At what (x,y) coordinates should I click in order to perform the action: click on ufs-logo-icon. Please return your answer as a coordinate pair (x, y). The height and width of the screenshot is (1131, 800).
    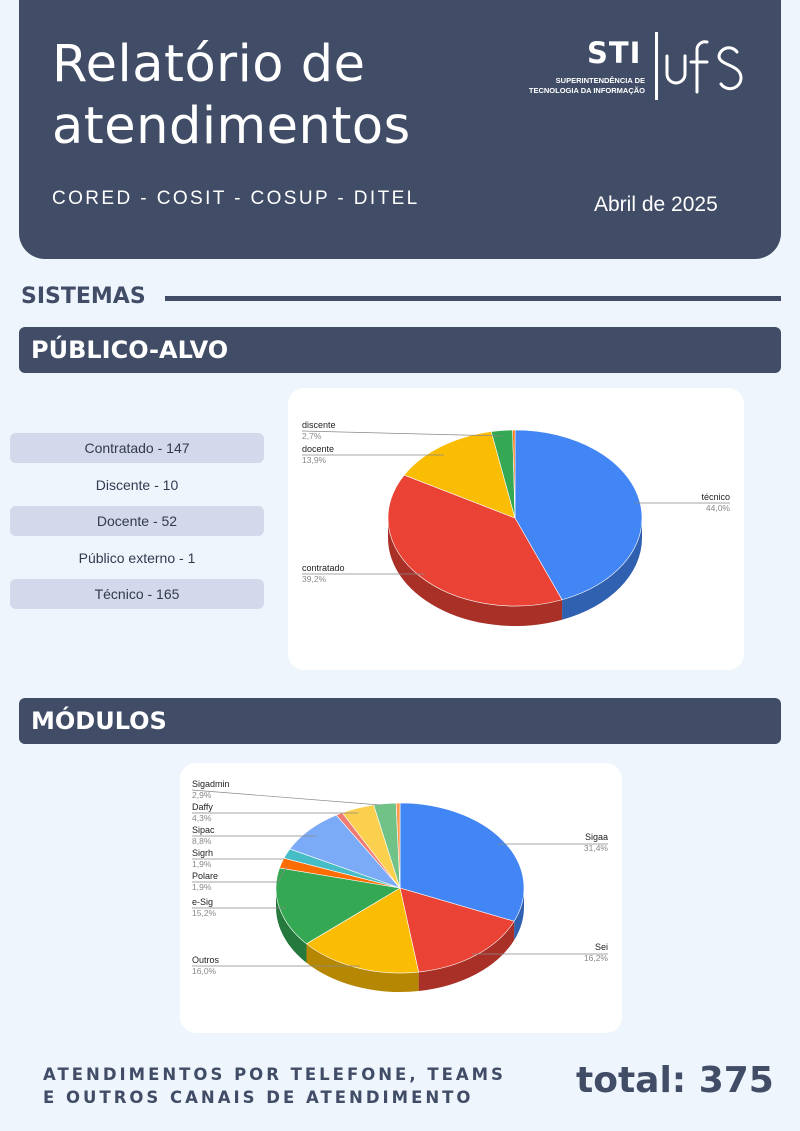
    Looking at the image, I should click on (704, 67).